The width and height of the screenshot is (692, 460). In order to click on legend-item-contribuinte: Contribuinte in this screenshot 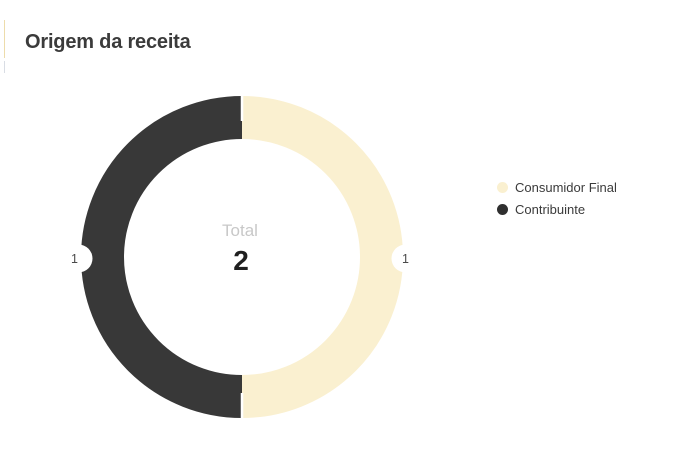, I will do `click(557, 209)`.